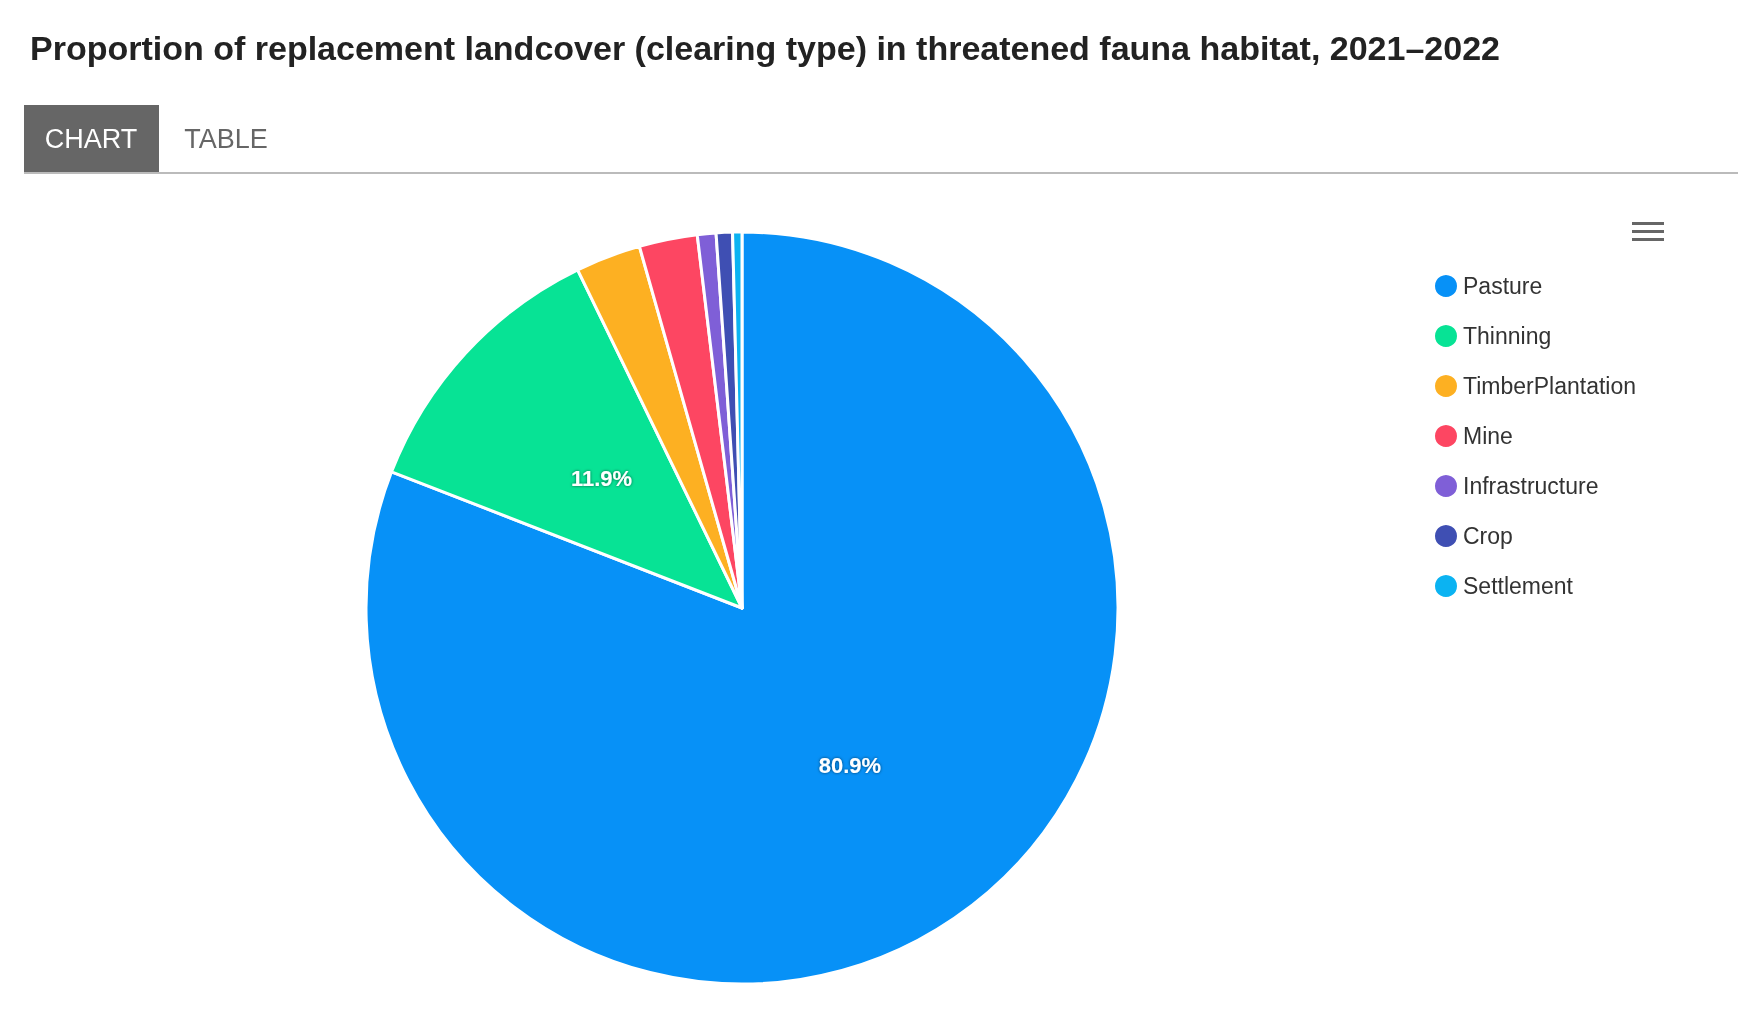  Describe the element at coordinates (1503, 286) in the screenshot. I see `legend-label: Pasture` at that location.